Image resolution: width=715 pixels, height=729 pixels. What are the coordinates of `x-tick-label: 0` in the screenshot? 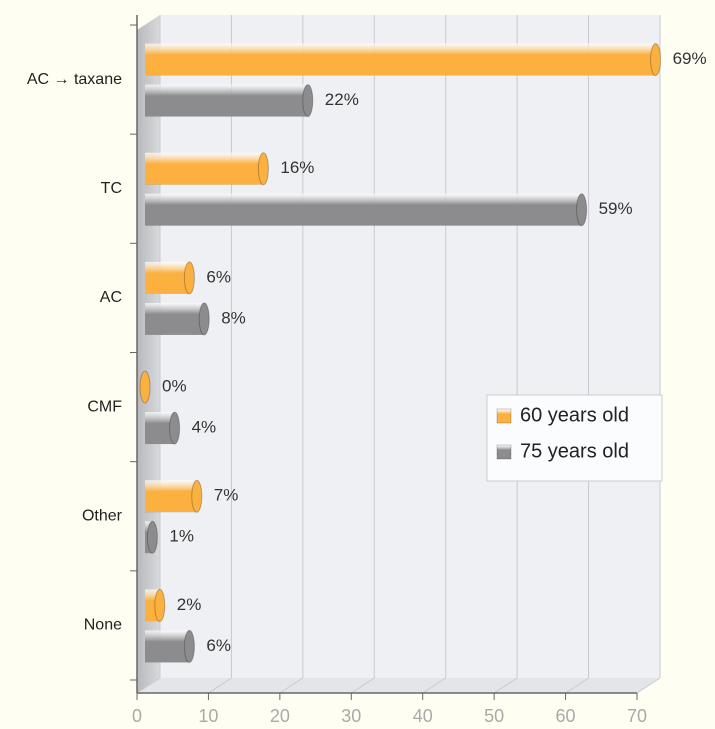 It's located at (137, 716).